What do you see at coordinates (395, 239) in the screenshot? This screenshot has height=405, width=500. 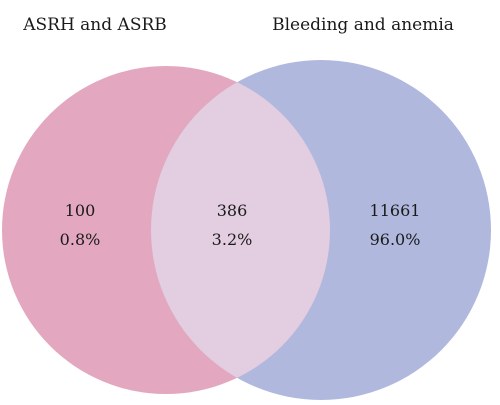 I see `right-only-percent: 96.0%` at bounding box center [395, 239].